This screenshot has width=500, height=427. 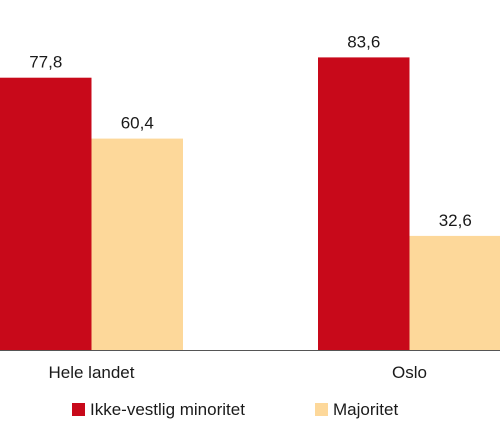 What do you see at coordinates (91, 372) in the screenshot?
I see `x-tick-label-0: Hele landet` at bounding box center [91, 372].